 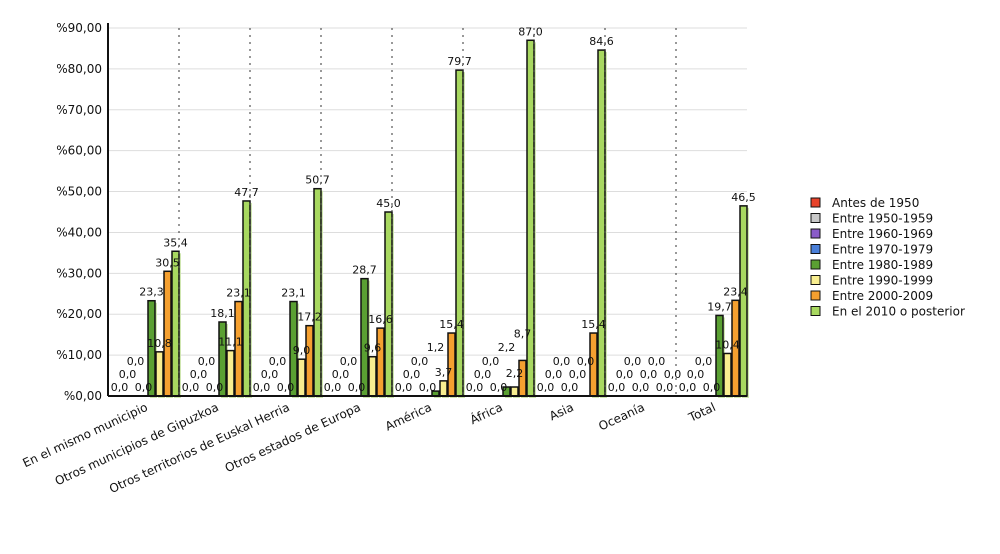 What do you see at coordinates (230, 342) in the screenshot?
I see `data-label: 11,1` at bounding box center [230, 342].